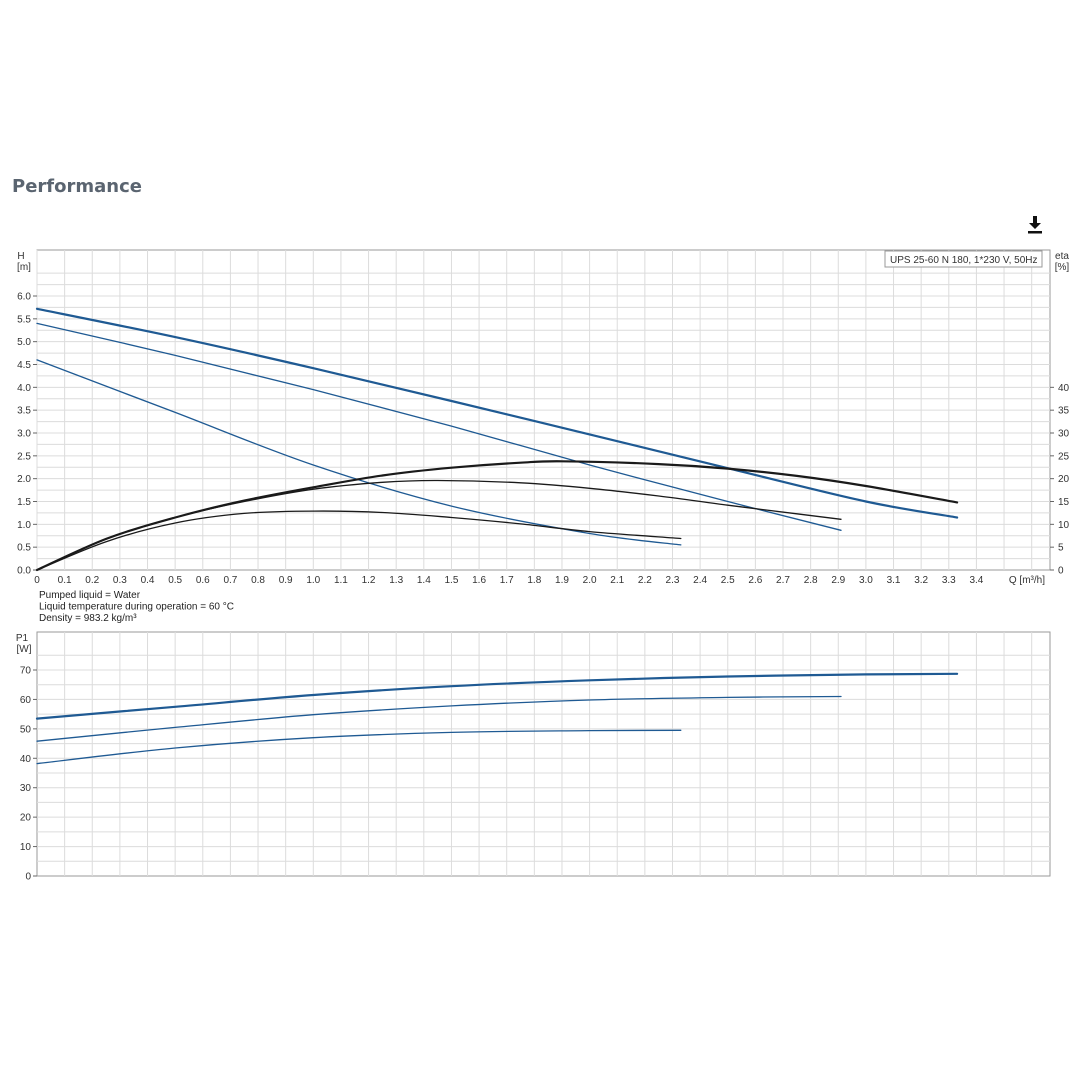 This screenshot has height=1080, width=1080. What do you see at coordinates (28, 877) in the screenshot?
I see `power-y-tick-label: 0` at bounding box center [28, 877].